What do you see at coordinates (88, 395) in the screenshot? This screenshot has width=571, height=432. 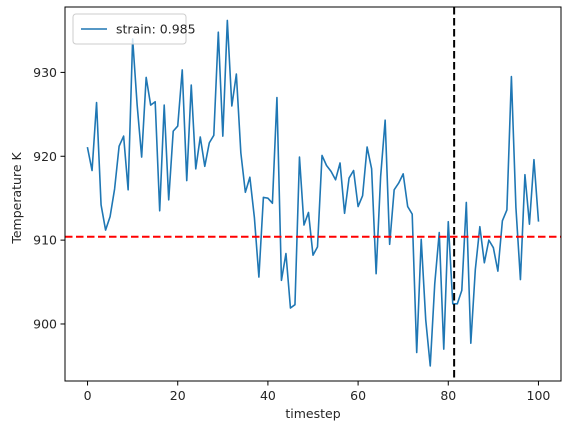 I see `x-tick-label: 0` at bounding box center [88, 395].